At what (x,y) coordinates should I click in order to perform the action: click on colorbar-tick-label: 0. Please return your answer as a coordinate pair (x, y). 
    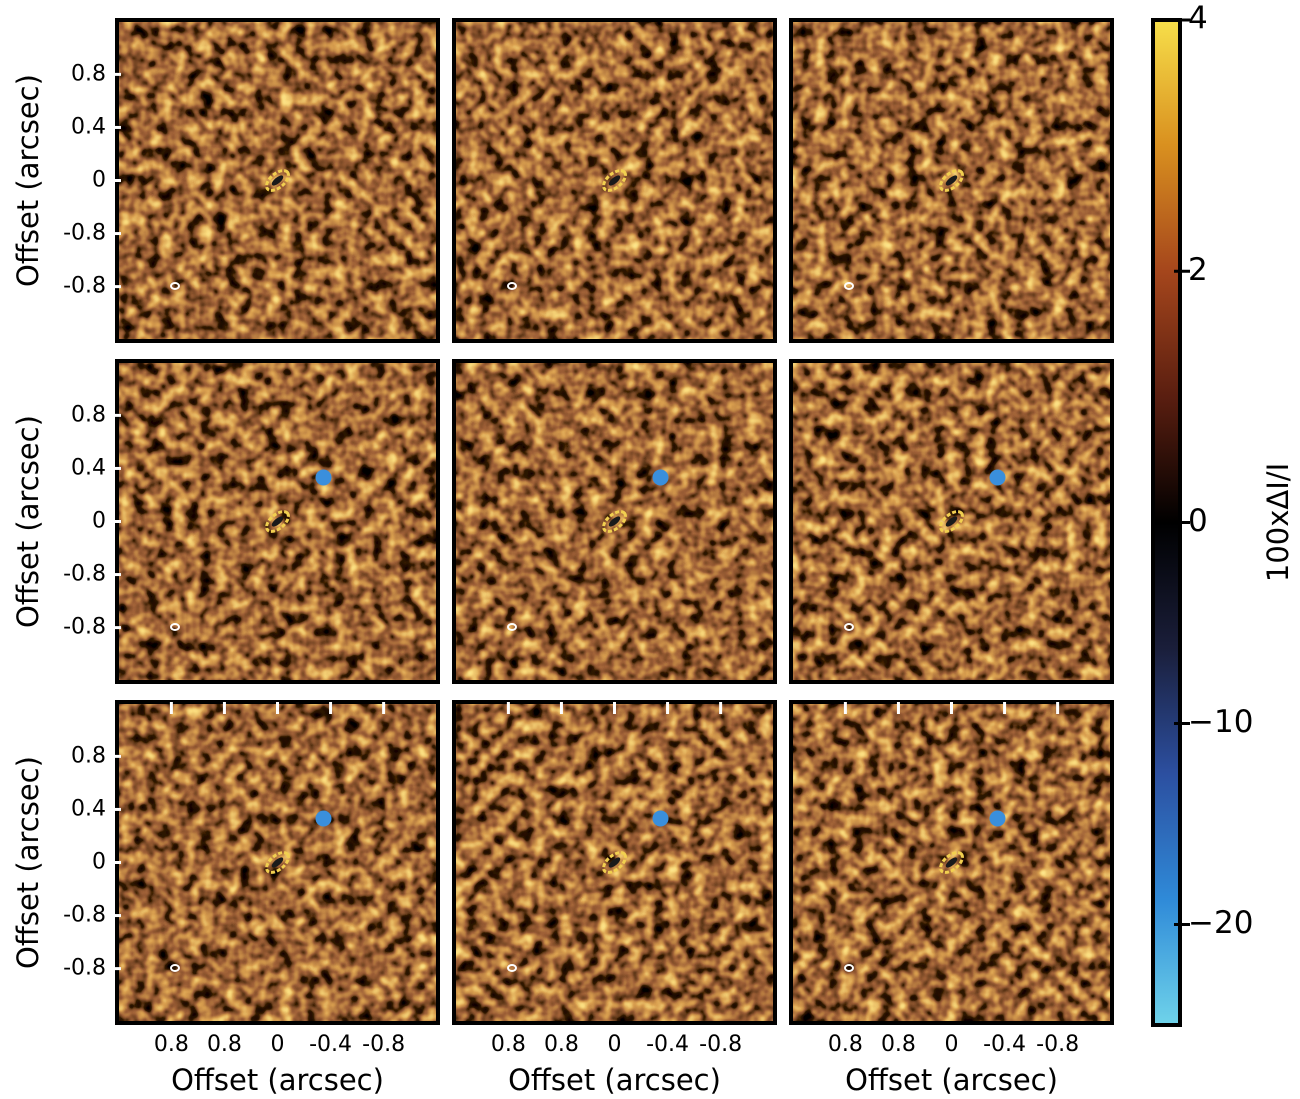
    Looking at the image, I should click on (1198, 521).